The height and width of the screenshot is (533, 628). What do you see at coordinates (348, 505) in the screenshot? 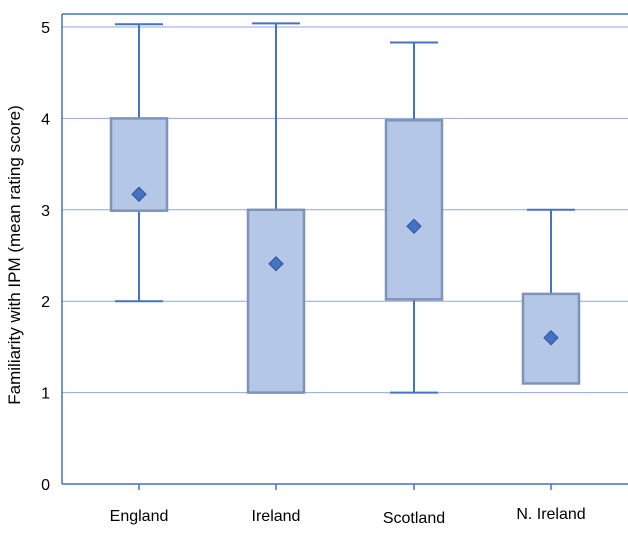
I see `x-tick-labels: England Ireland Scotland N. Ireland` at bounding box center [348, 505].